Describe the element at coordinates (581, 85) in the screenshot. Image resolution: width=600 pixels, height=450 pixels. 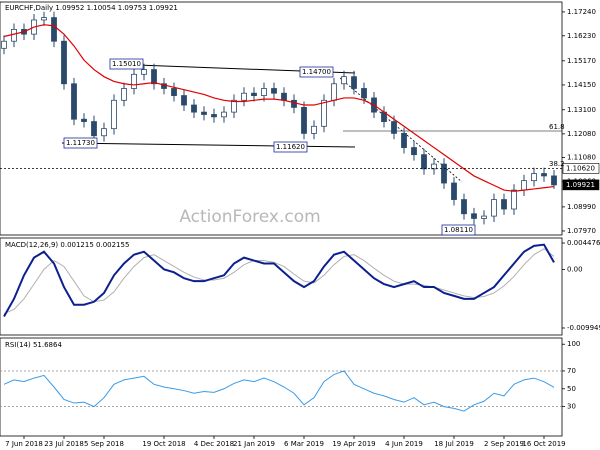
I see `y-tick-label: 1.14150` at that location.